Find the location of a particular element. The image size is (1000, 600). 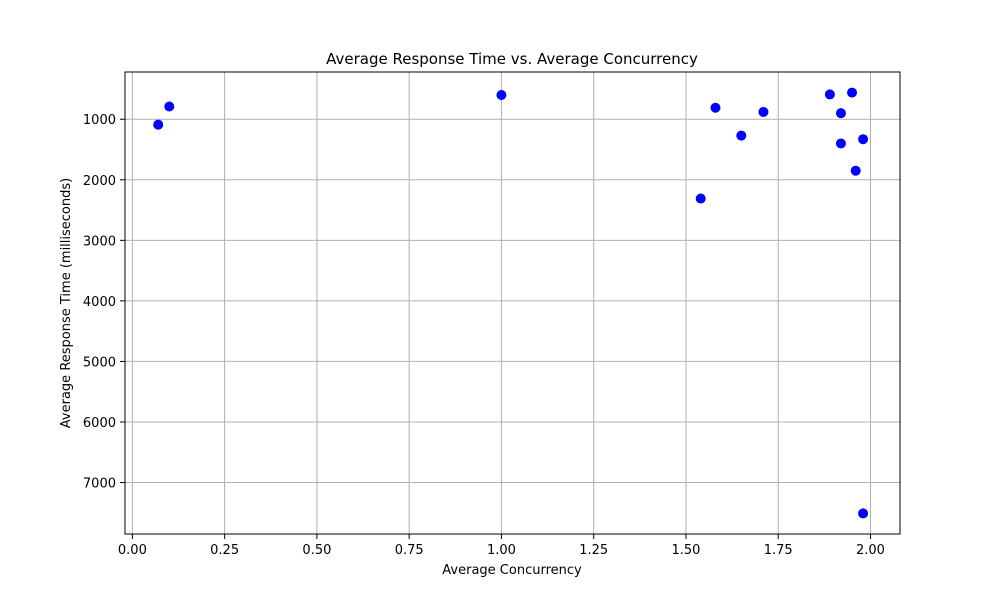

y-tick-label: 6000 is located at coordinates (99, 423).